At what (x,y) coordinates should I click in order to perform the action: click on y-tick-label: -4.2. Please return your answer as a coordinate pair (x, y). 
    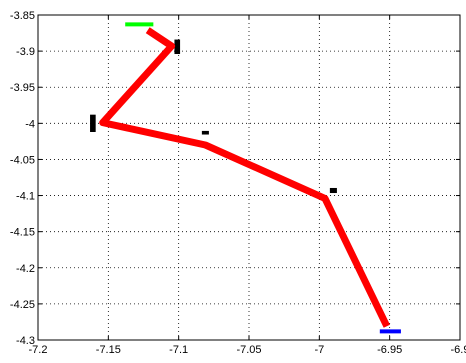
    Looking at the image, I should click on (25, 269).